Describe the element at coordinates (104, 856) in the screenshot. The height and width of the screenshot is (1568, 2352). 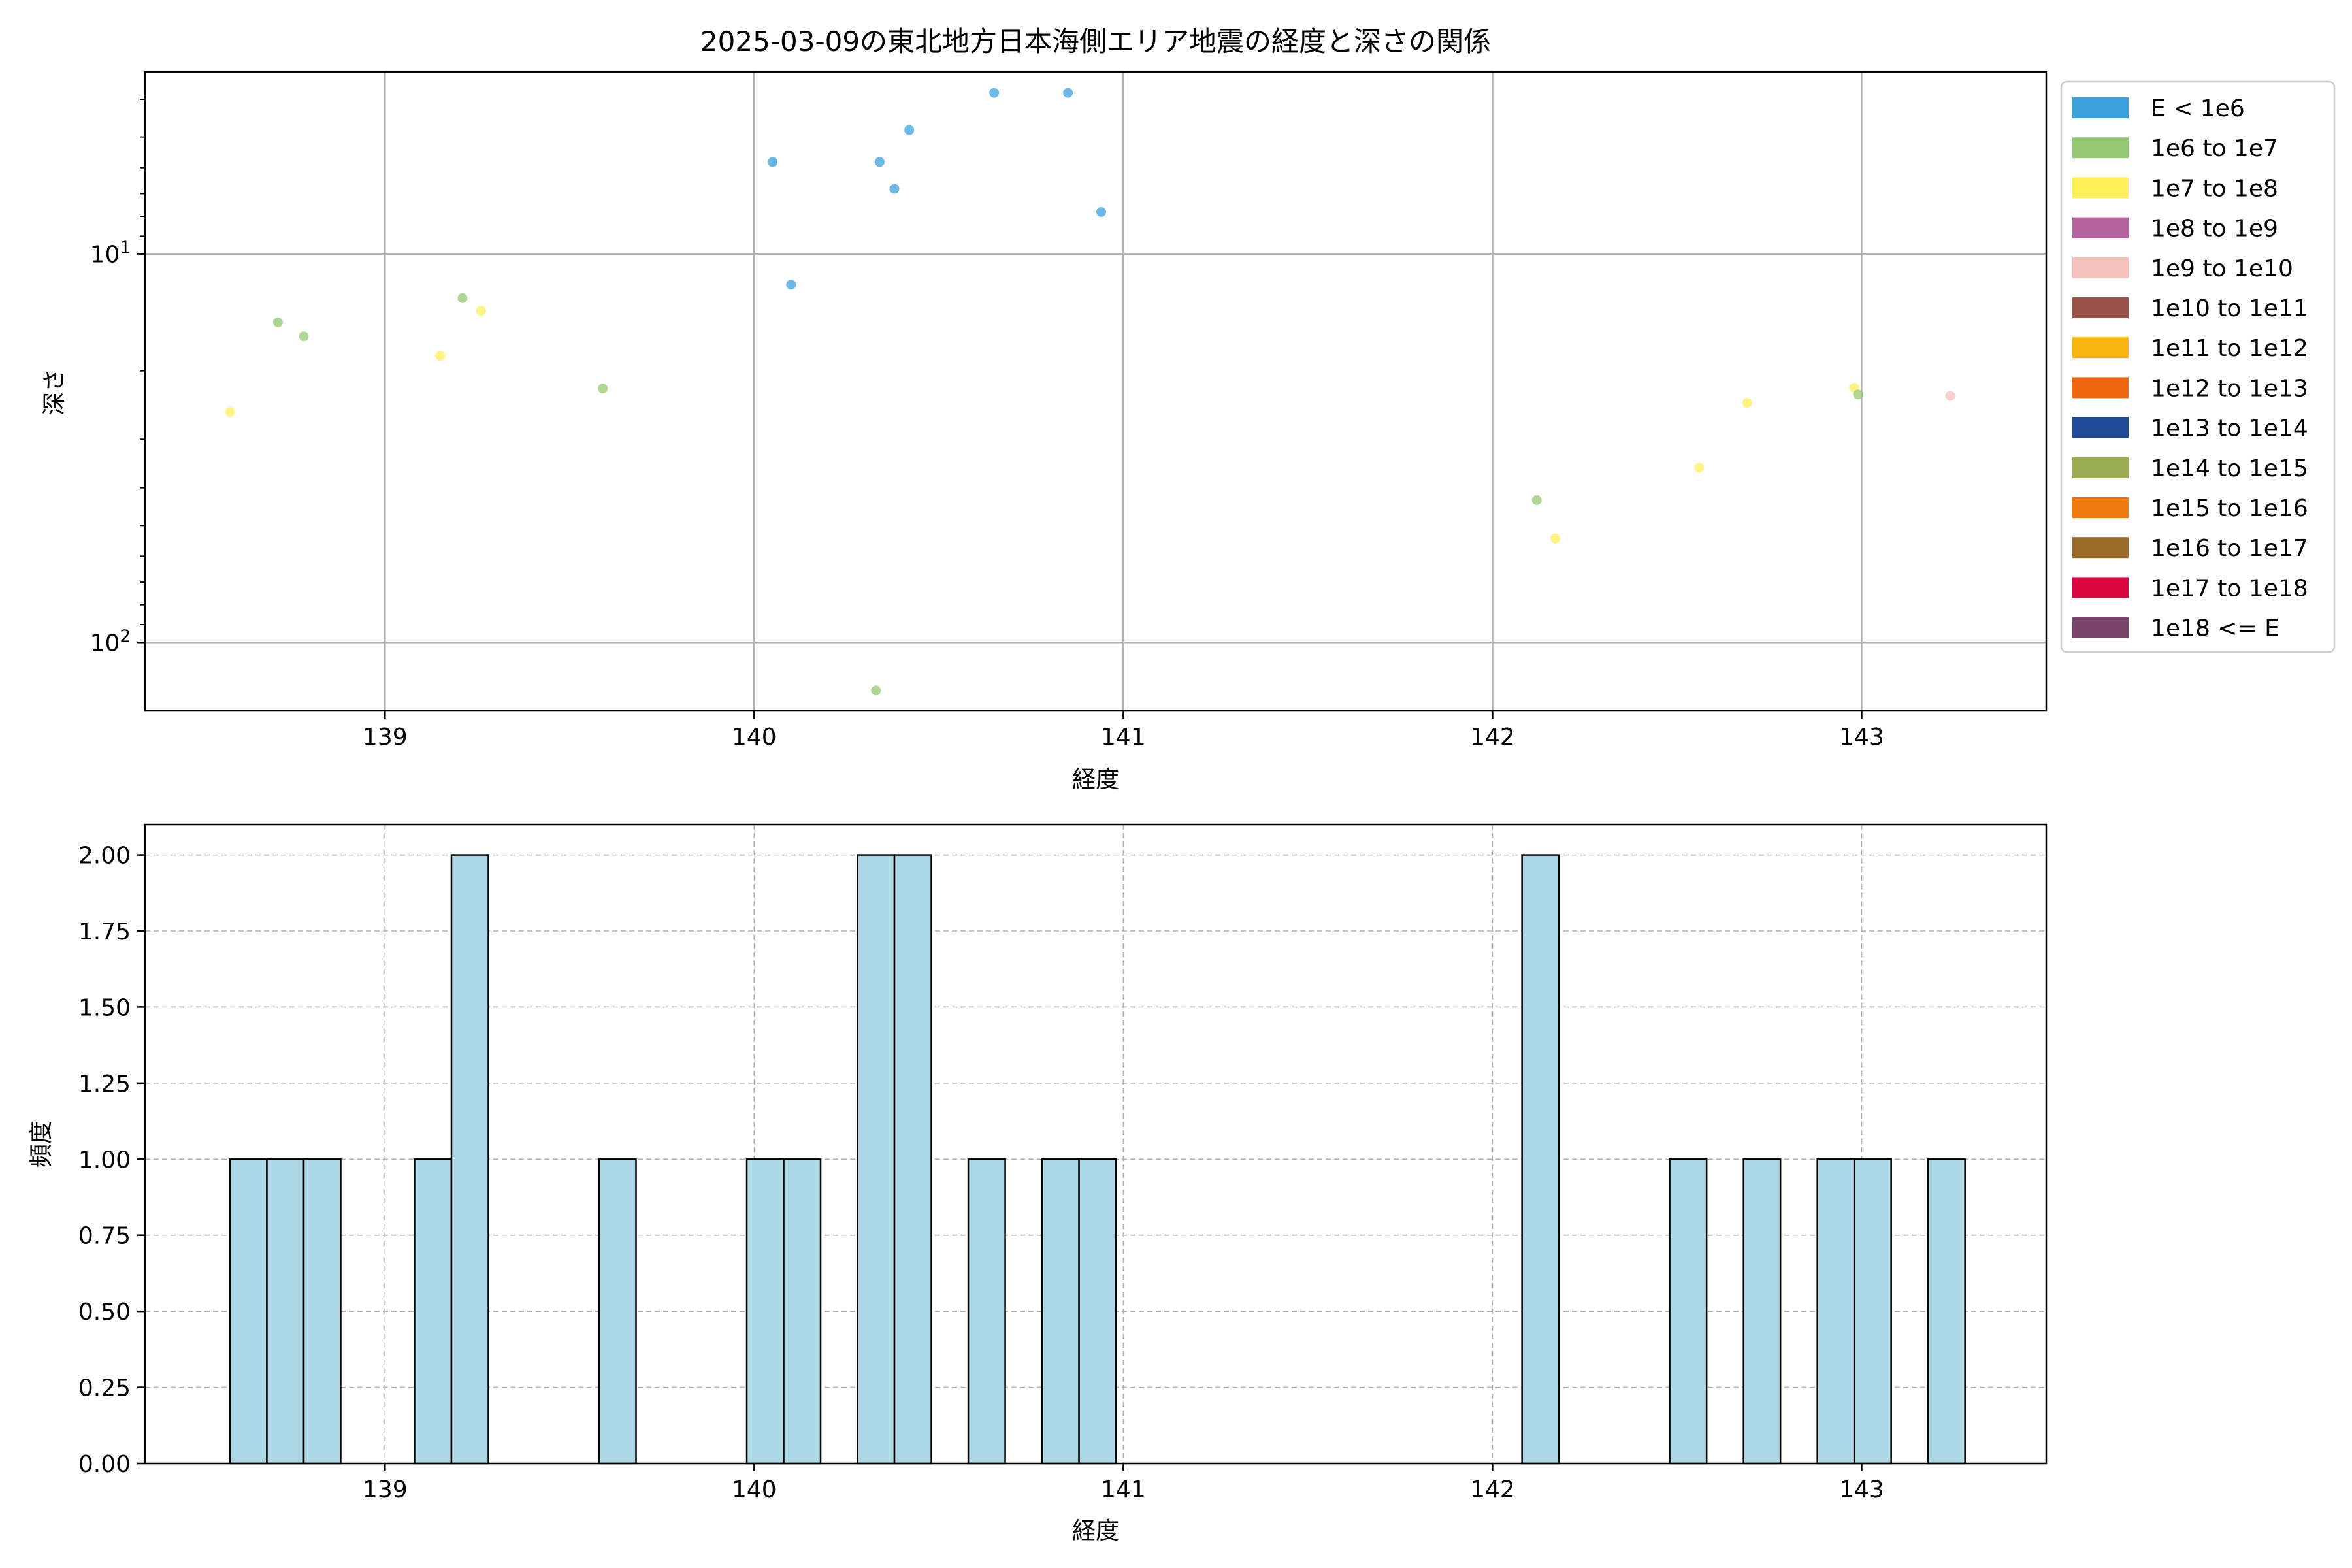
I see `histogram-y-tick-label: 2.00` at that location.